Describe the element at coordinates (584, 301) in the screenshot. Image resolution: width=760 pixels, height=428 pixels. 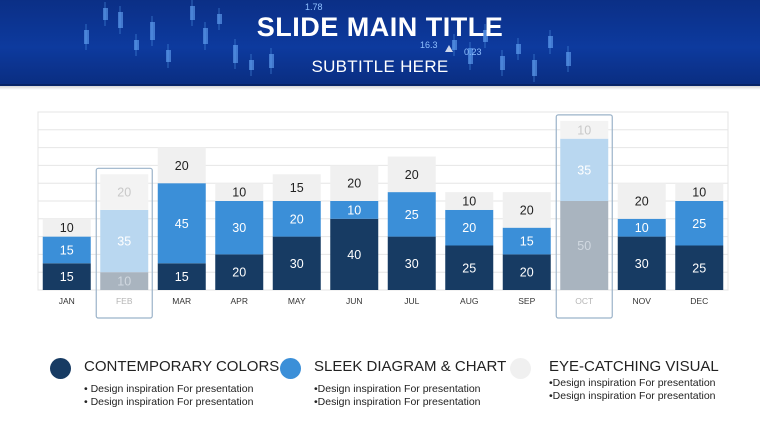
I see `x-tick-label: OCT` at that location.